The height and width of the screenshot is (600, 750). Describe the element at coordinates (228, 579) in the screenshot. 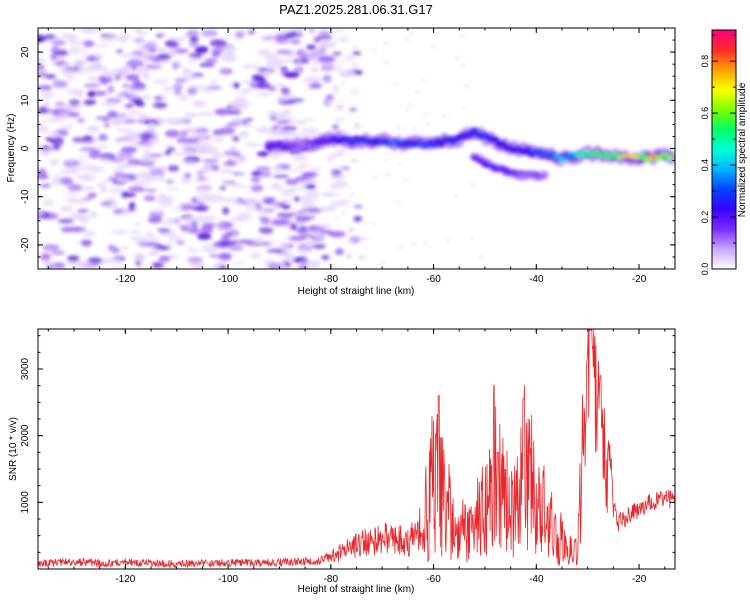

I see `snr-x-tick-label: -100` at that location.